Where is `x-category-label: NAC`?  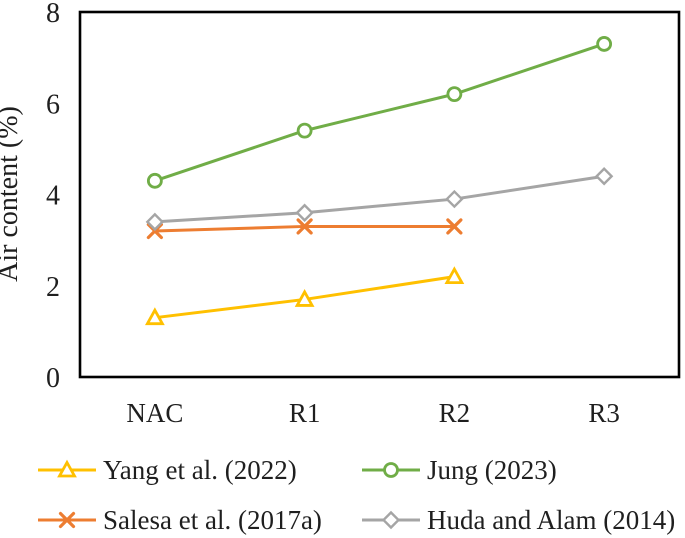 x-category-label: NAC is located at coordinates (154, 413).